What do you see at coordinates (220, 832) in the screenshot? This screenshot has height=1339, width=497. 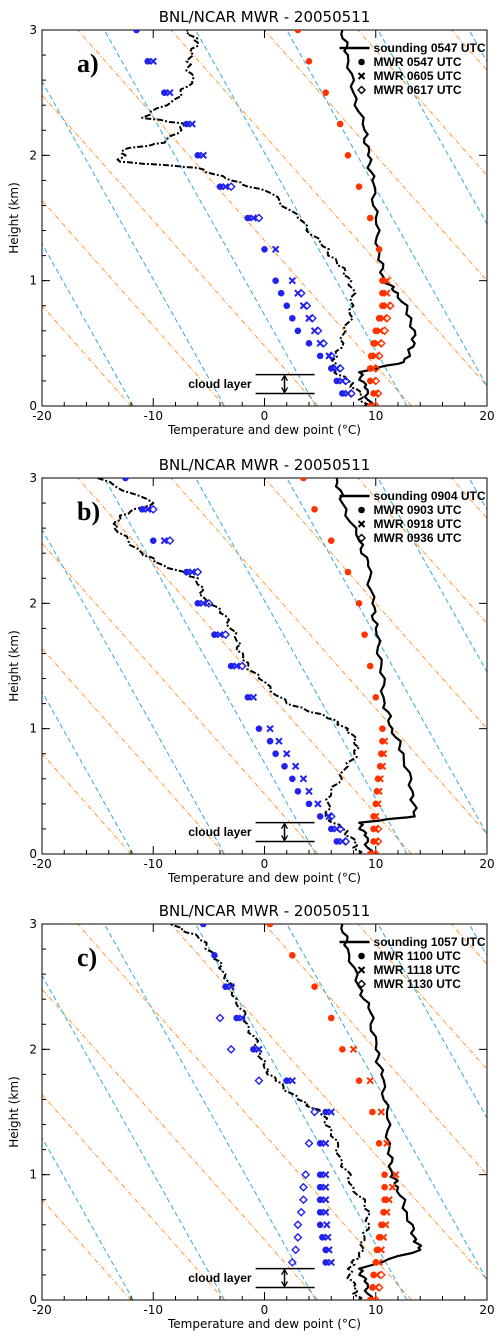 I see `cloud-layer-label: cloud layer` at bounding box center [220, 832].